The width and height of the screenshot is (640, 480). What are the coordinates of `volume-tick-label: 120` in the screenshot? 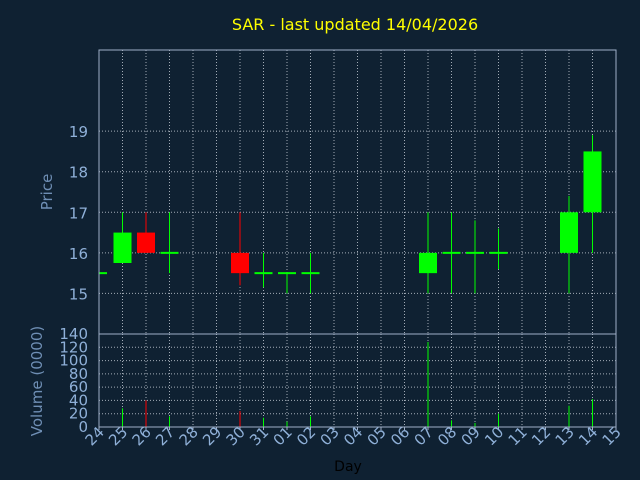 It's located at (73, 347).